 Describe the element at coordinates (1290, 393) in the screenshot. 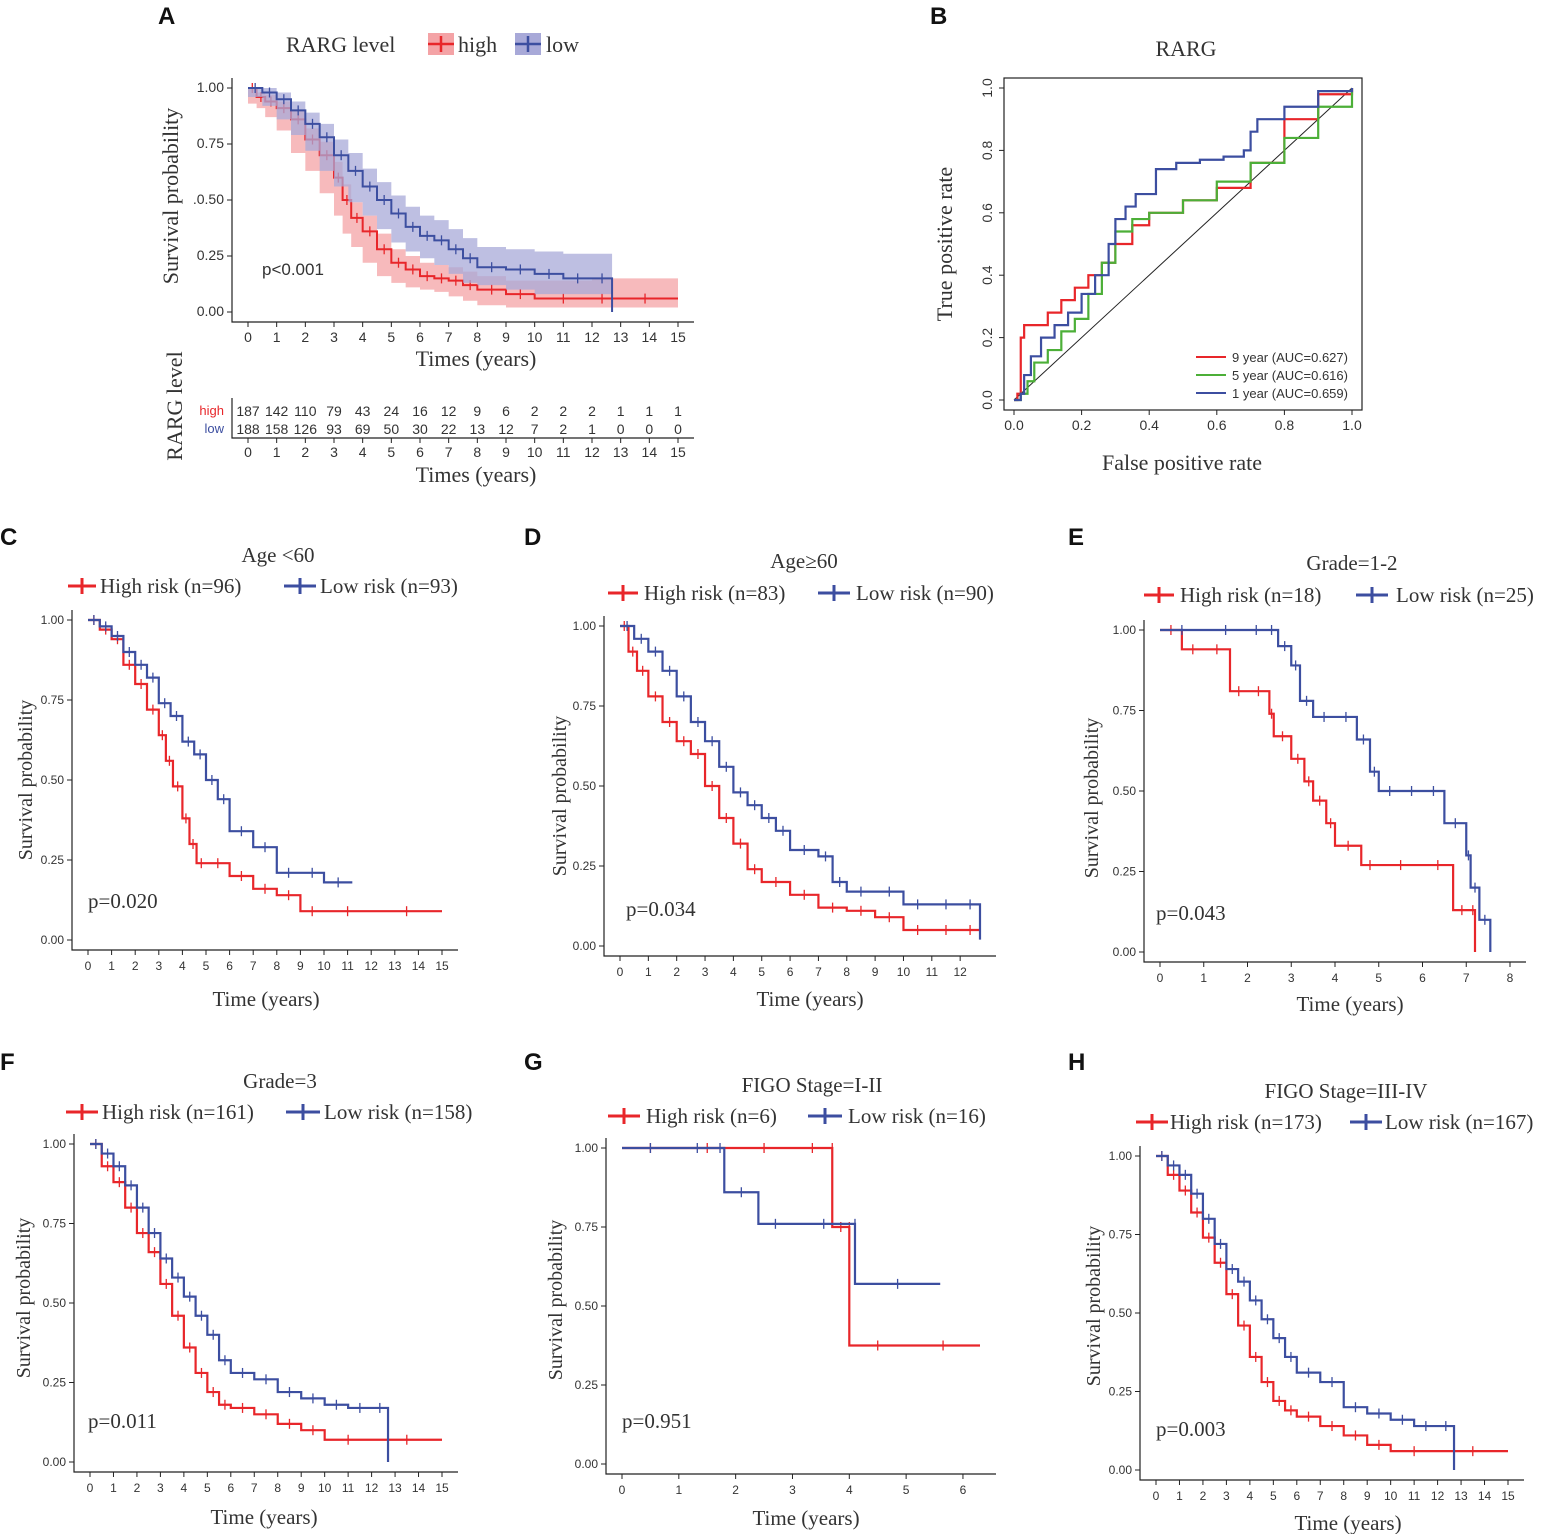

I see `legend-label-1-year: 1 year (AUC=0.659)` at that location.